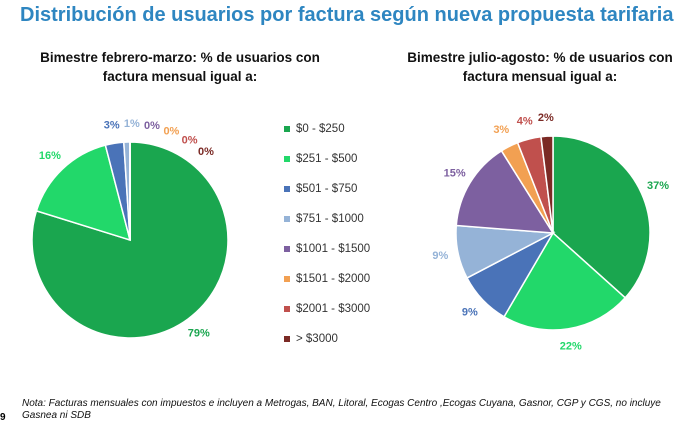 This screenshot has height=431, width=690. What do you see at coordinates (317, 339) in the screenshot?
I see `legend-label: > $3000` at bounding box center [317, 339].